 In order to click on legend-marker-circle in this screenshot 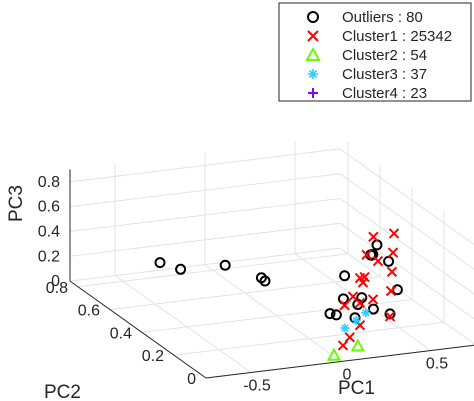, I will do `click(313, 17)`.